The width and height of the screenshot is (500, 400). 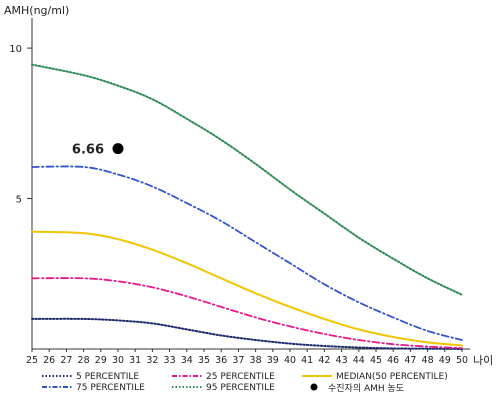 What do you see at coordinates (376, 360) in the screenshot?
I see `x-tick-label: 45` at bounding box center [376, 360].